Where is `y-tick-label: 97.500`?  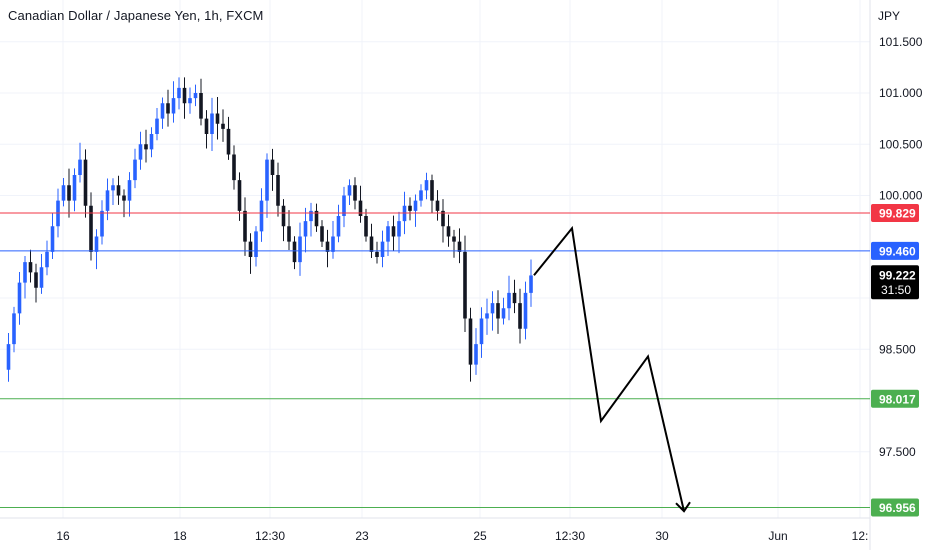
y-tick-label: 97.500 is located at coordinates (897, 452).